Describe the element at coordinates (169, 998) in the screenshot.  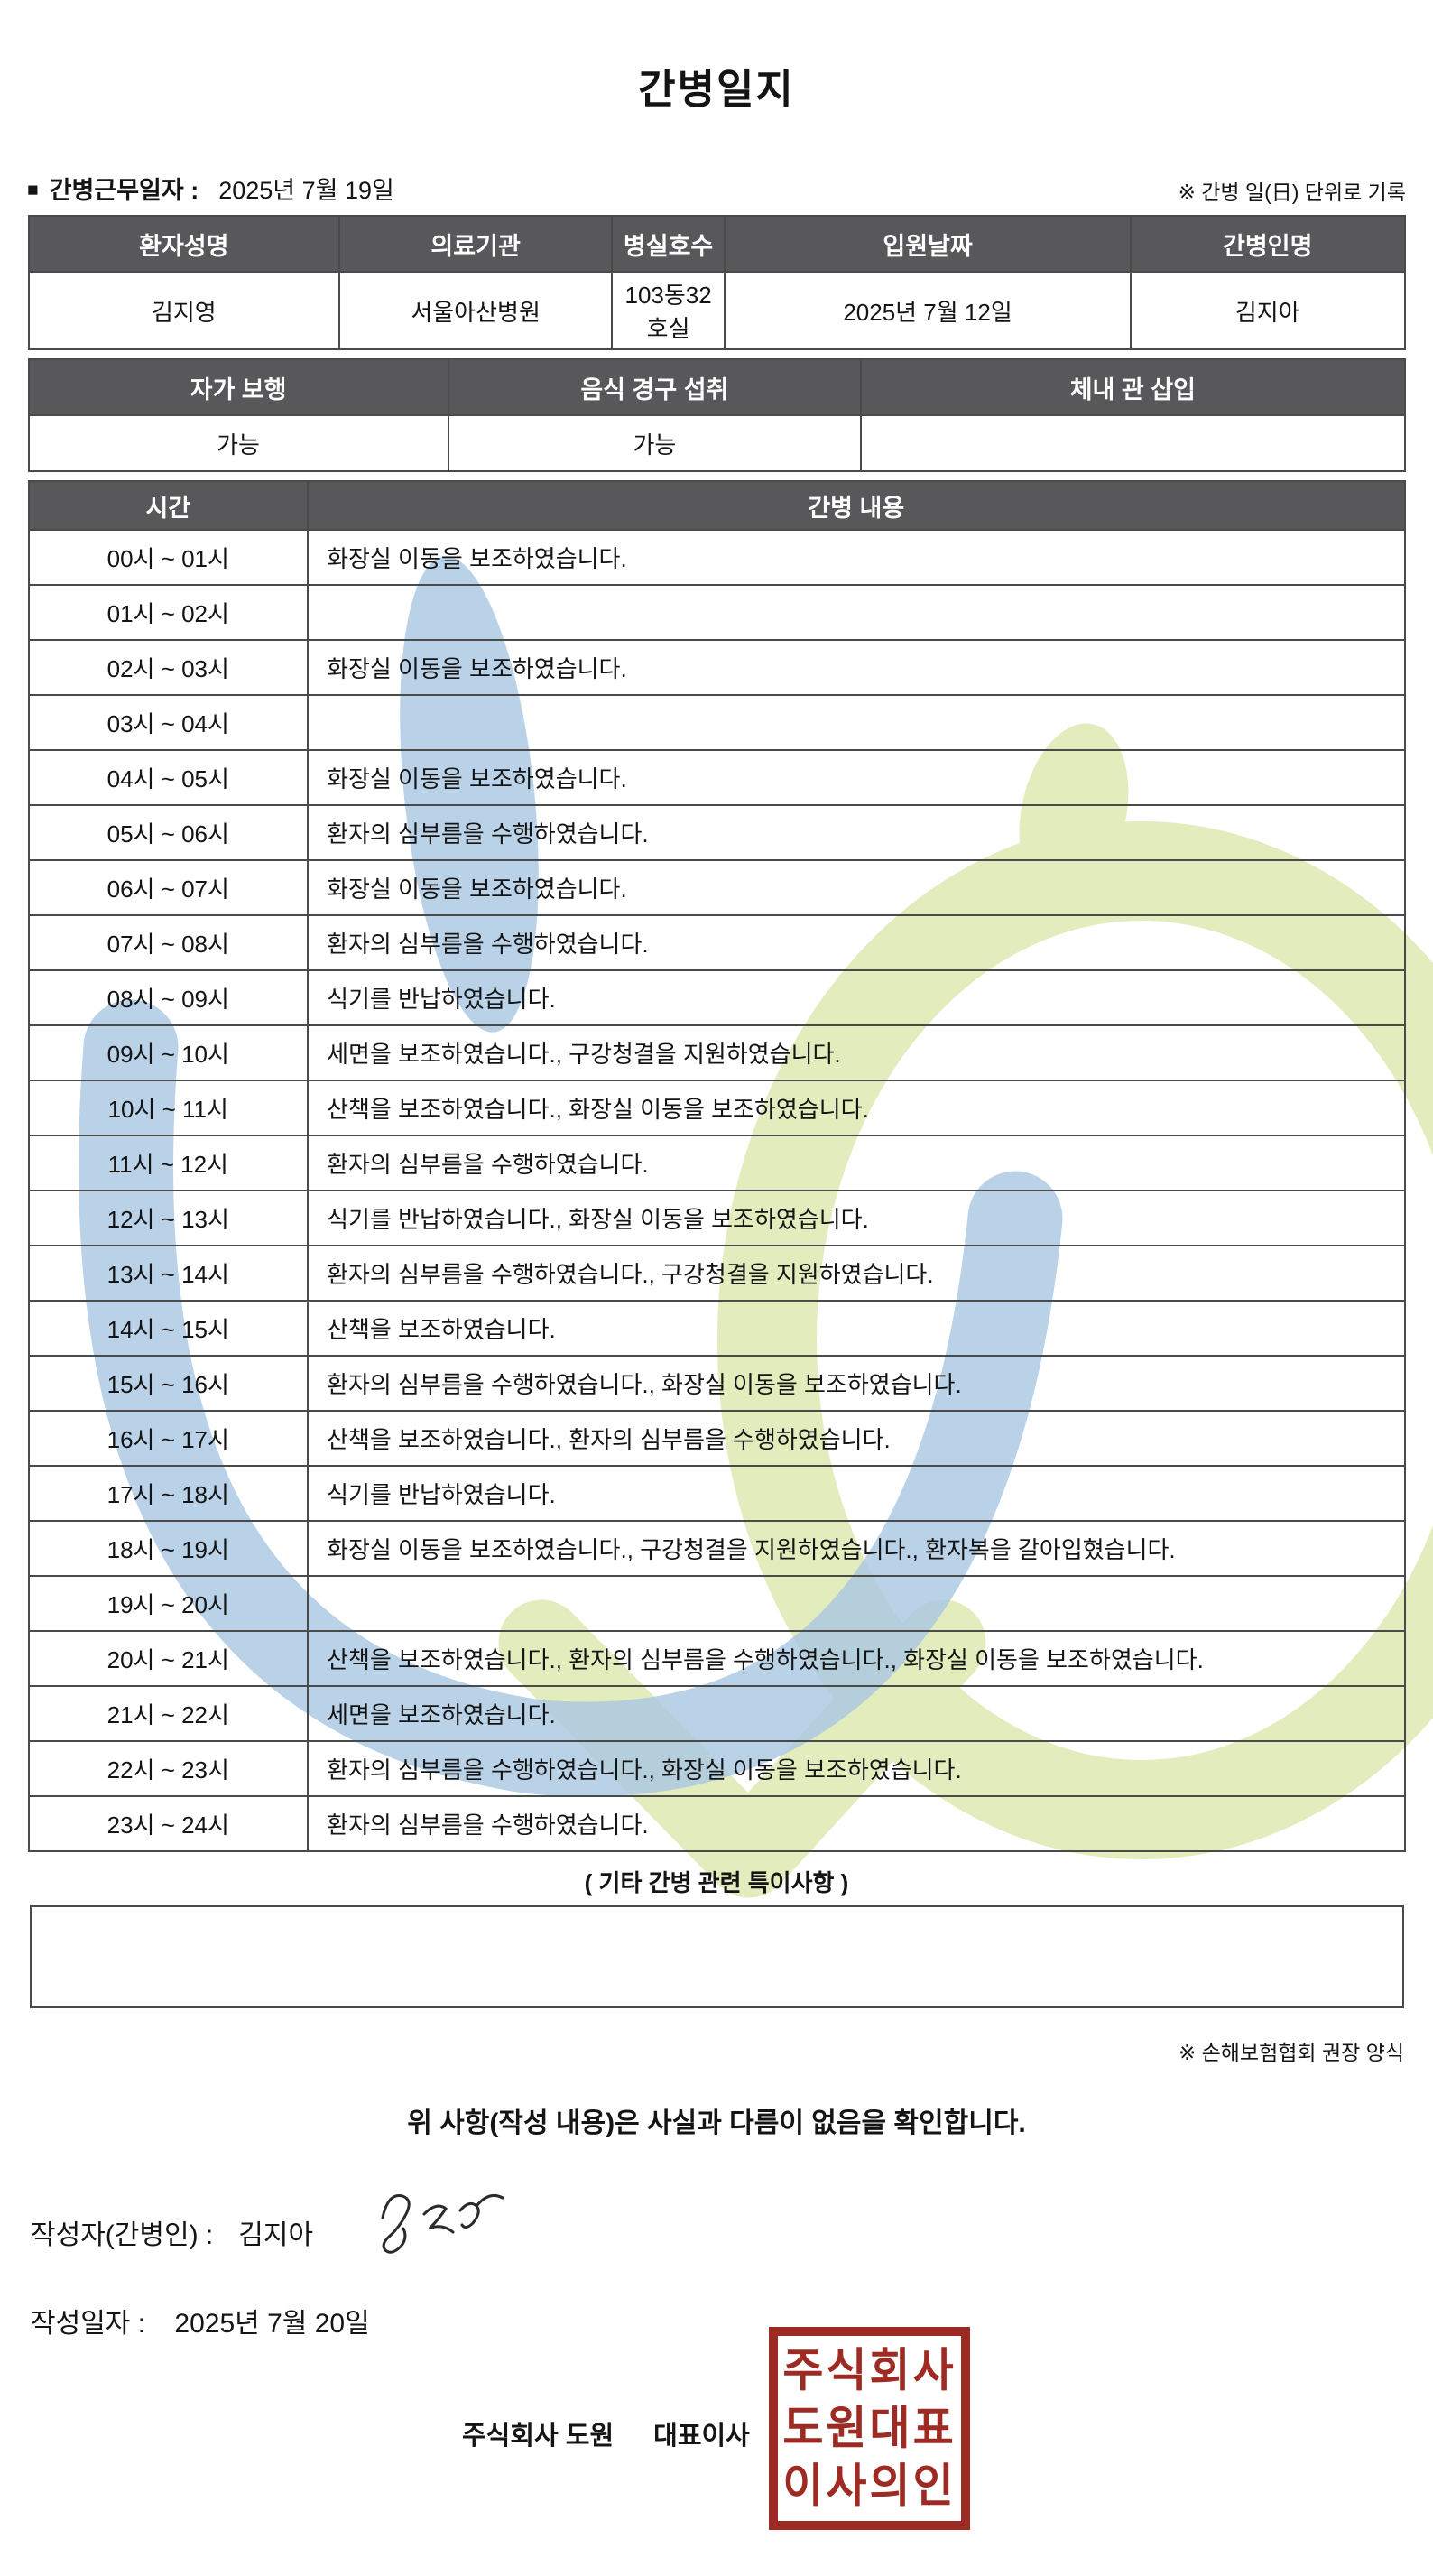
I see `care-time-cell: 08시 ~ 09시` at that location.